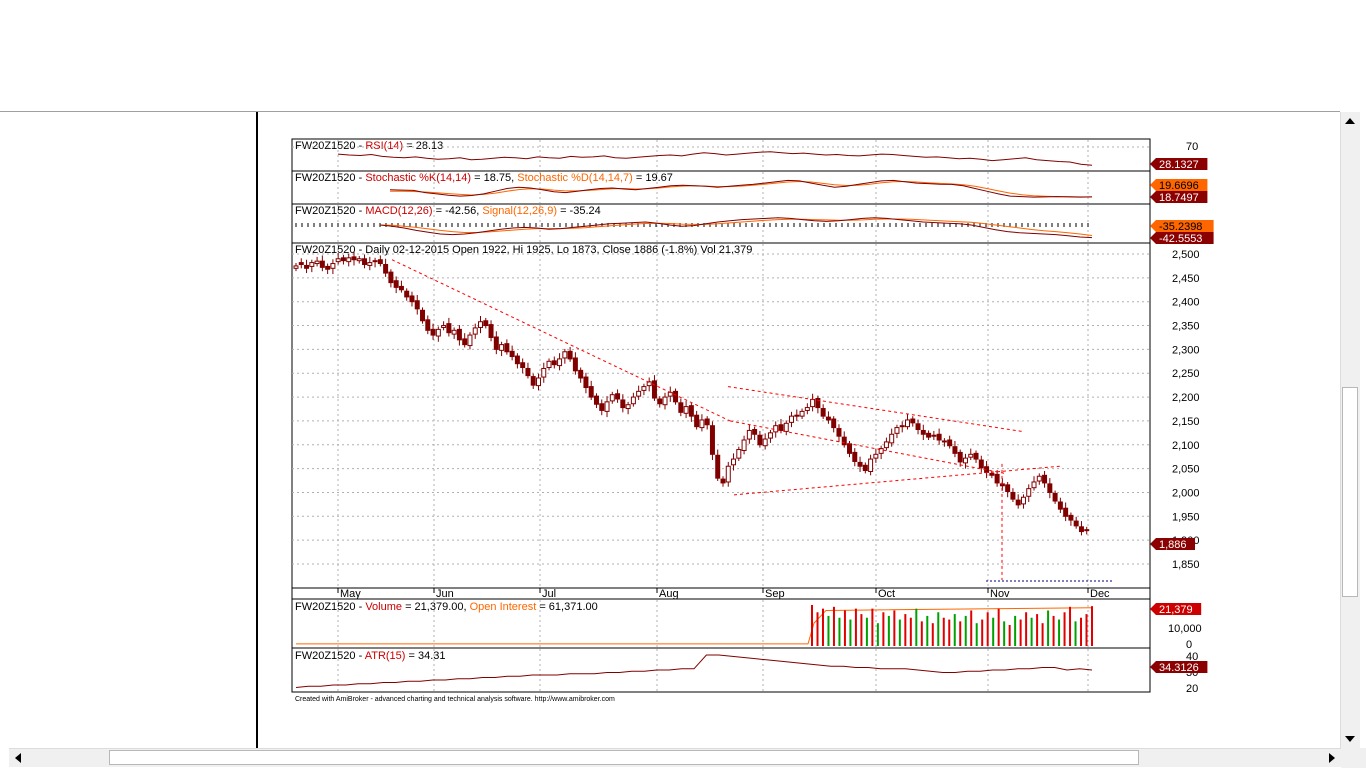 This screenshot has width=1366, height=768. I want to click on title-part: = -35.24, so click(579, 211).